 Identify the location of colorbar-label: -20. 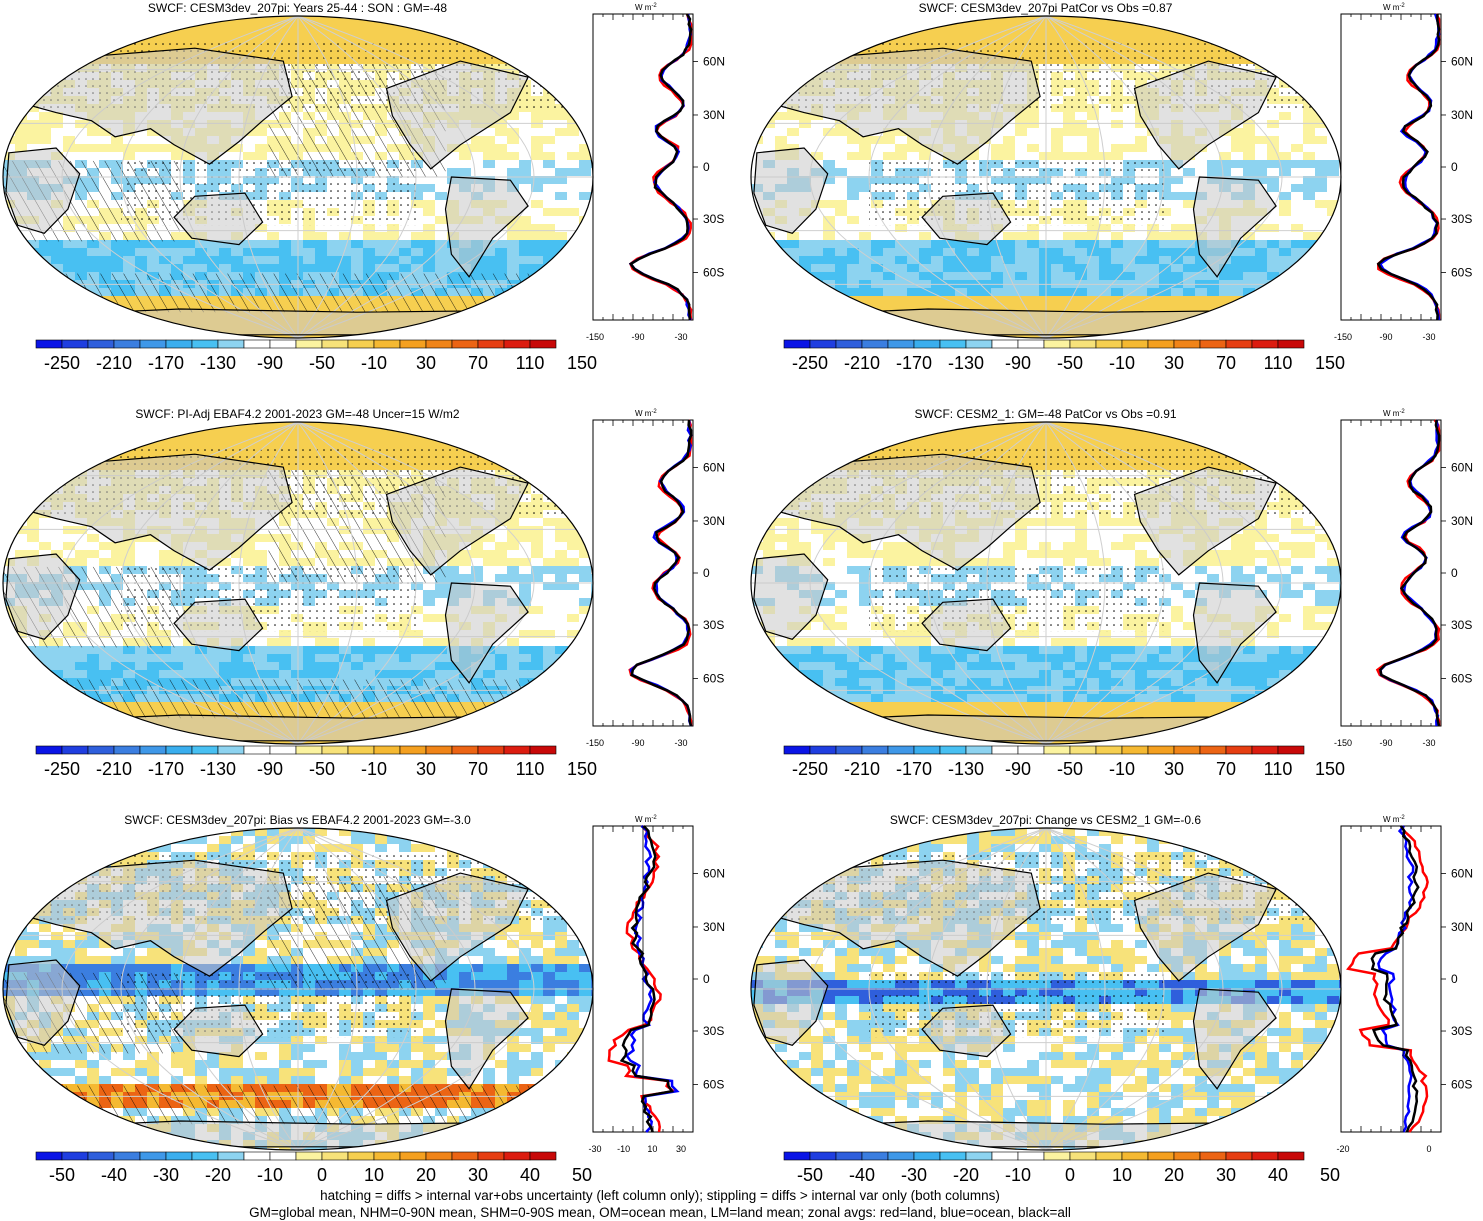
(218, 1175).